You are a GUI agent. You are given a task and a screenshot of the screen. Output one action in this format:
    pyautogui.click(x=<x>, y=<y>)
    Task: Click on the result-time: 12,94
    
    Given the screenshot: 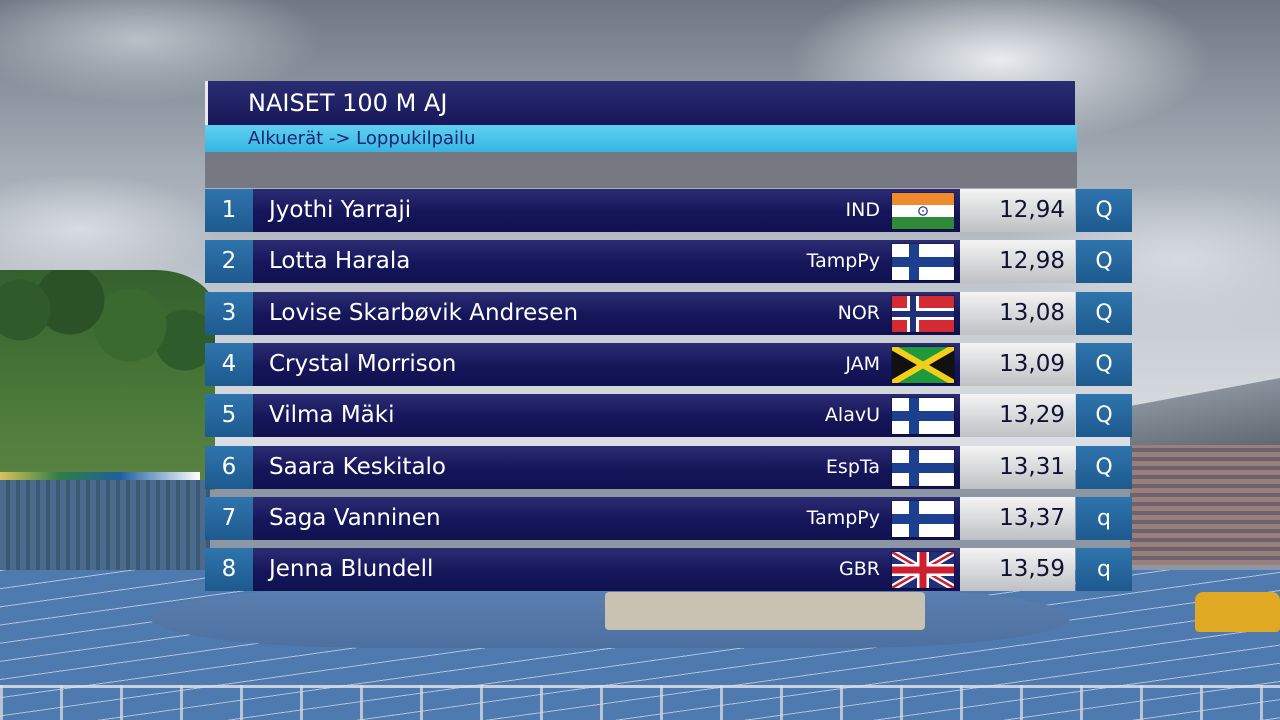 What is the action you would take?
    pyautogui.click(x=1017, y=210)
    